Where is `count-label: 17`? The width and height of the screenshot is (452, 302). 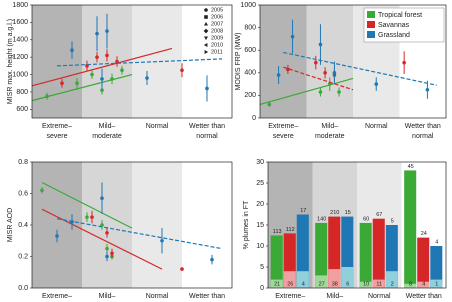 count-label: 17 is located at coordinates (303, 211).